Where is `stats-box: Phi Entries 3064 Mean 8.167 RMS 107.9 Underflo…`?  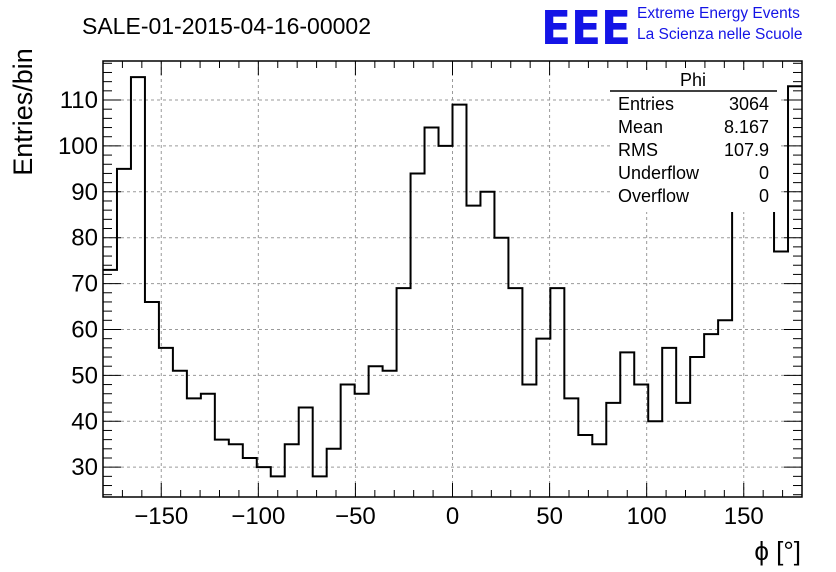
stats-box: Phi Entries 3064 Mean 8.167 RMS 107.9 Underflo… is located at coordinates (695, 141).